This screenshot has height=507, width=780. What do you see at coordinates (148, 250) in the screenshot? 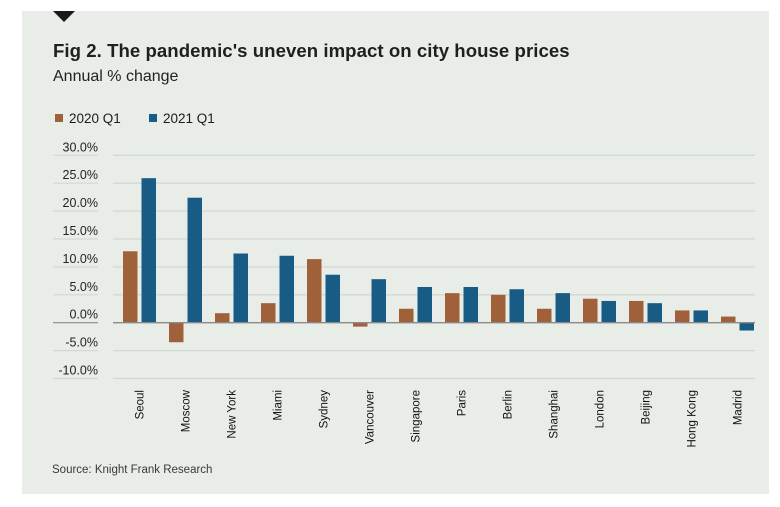
I see `bar-2021-q1-seoul` at bounding box center [148, 250].